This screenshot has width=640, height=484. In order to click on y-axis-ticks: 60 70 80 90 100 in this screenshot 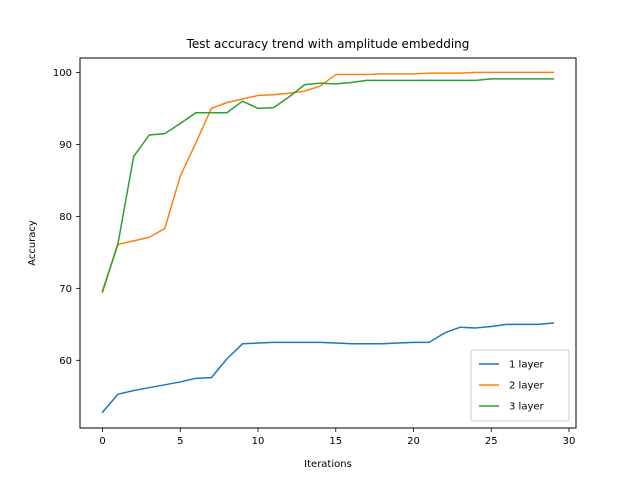, I will do `click(66, 217)`.